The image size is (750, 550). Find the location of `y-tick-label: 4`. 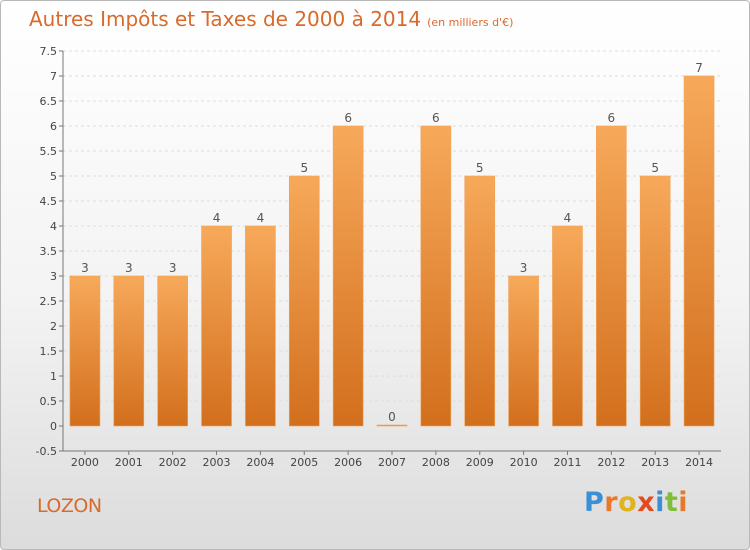

y-tick-label: 4 is located at coordinates (53, 226).